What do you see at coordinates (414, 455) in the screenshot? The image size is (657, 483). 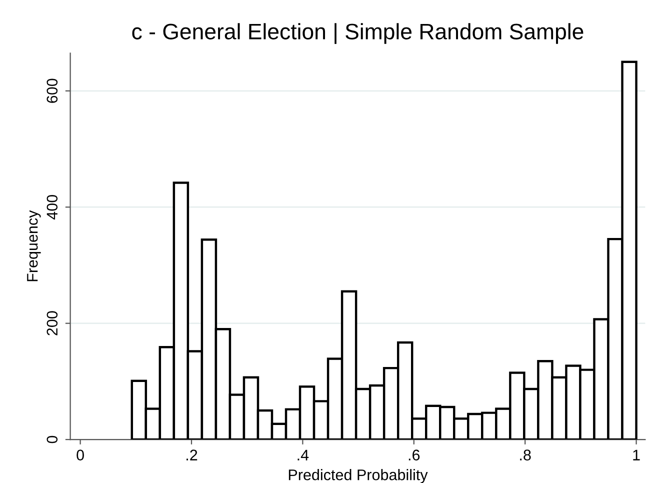 I see `x-tick-label: .6` at bounding box center [414, 455].